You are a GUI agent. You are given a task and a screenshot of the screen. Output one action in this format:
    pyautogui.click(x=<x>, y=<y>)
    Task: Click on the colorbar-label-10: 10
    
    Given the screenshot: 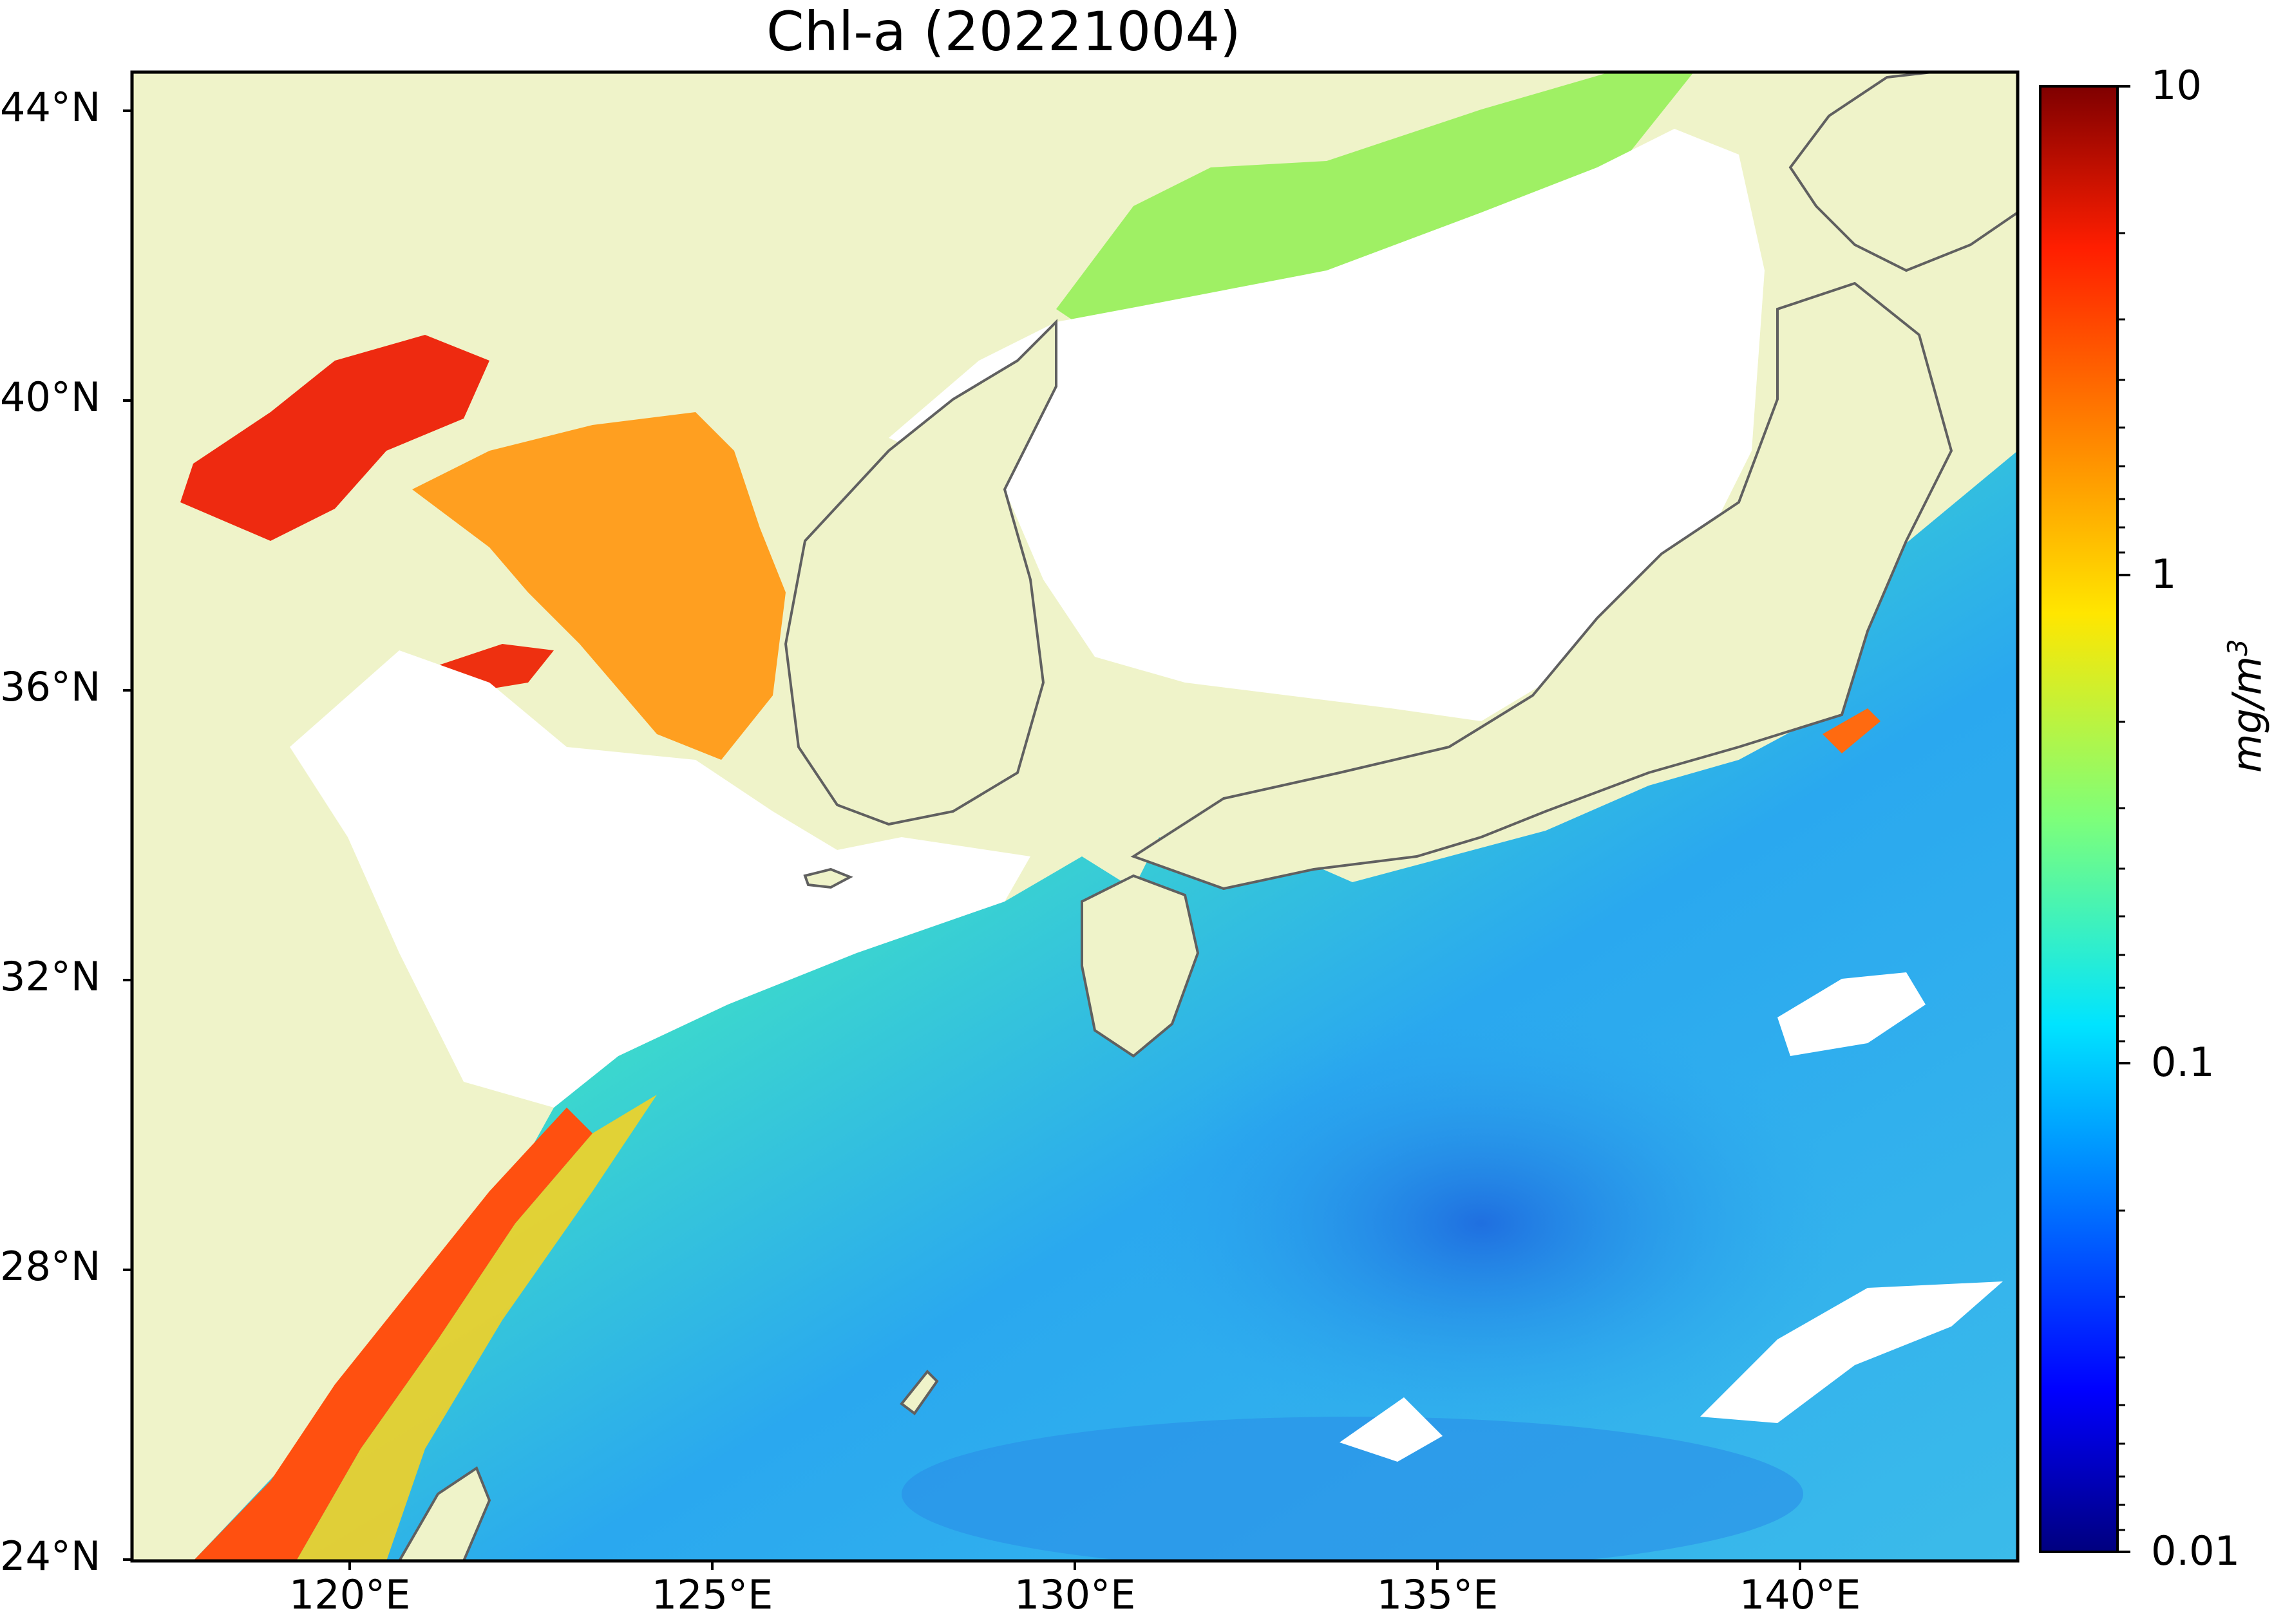 What is the action you would take?
    pyautogui.click(x=2176, y=86)
    